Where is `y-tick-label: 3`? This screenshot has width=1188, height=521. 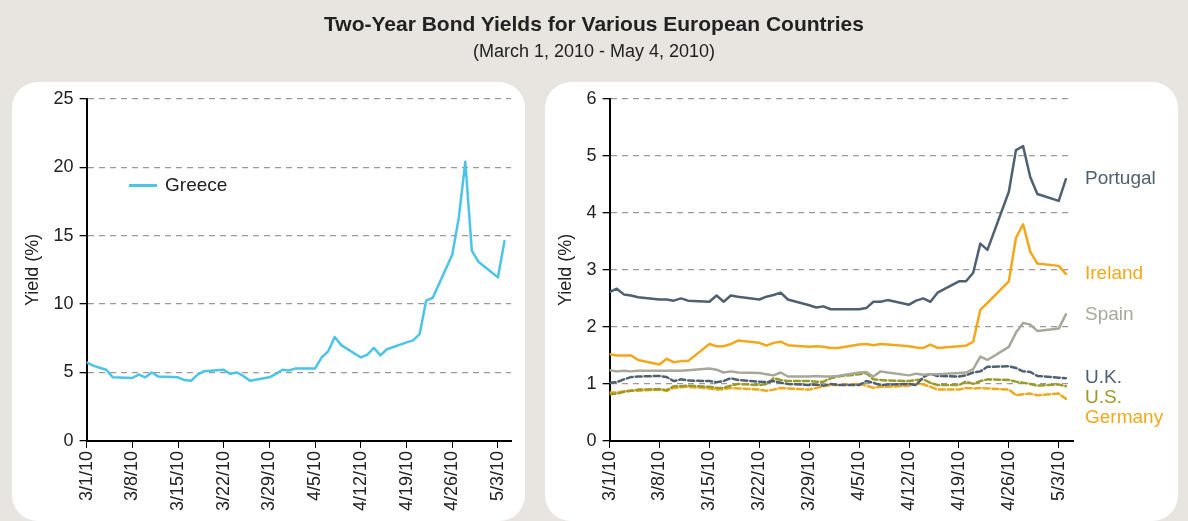 y-tick-label: 3 is located at coordinates (591, 268).